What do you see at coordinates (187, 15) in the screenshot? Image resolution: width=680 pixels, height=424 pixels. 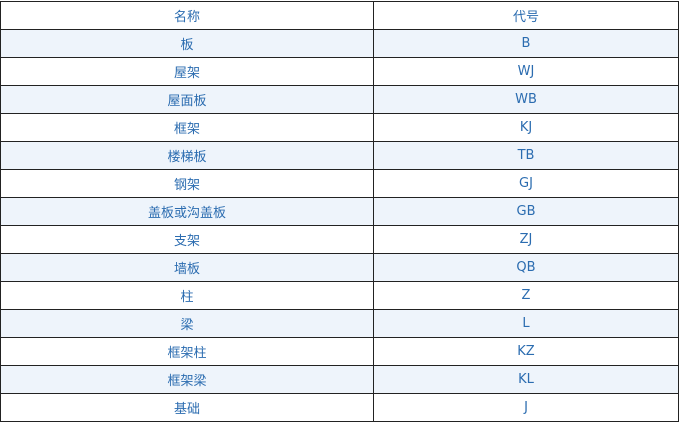 I see `header-name: 名称` at bounding box center [187, 15].